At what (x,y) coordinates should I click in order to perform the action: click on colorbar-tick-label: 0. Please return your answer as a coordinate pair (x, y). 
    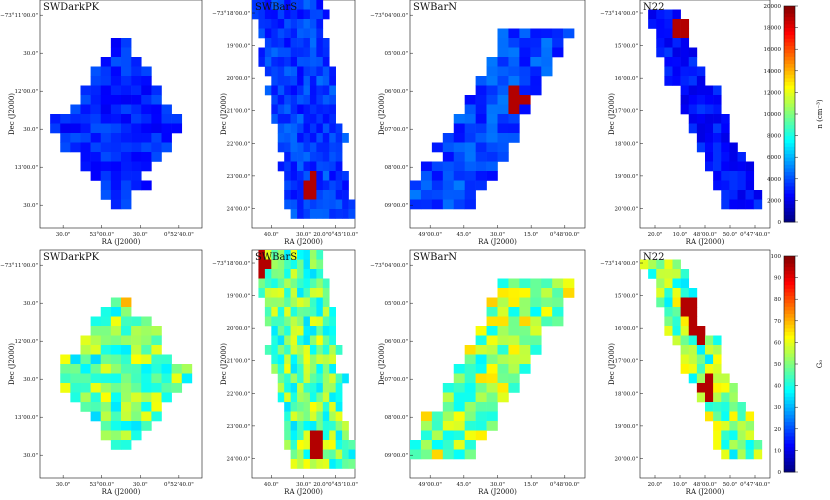
    Looking at the image, I should click on (780, 223).